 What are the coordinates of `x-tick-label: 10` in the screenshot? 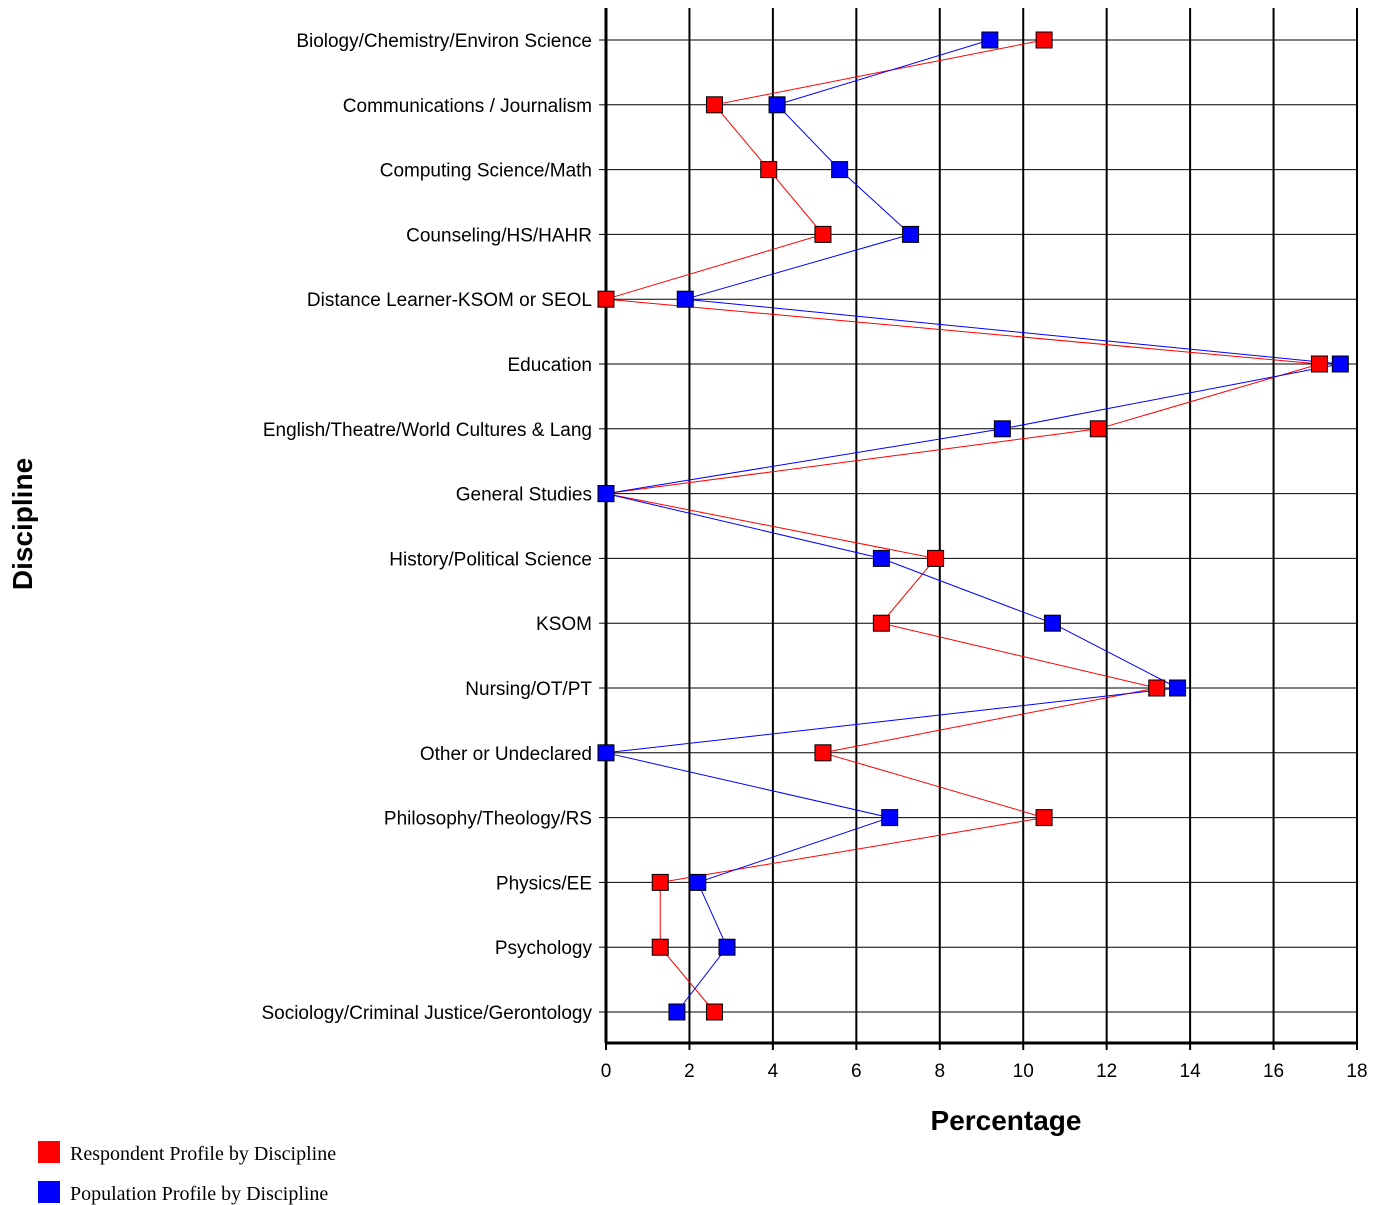 It's located at (1023, 1071).